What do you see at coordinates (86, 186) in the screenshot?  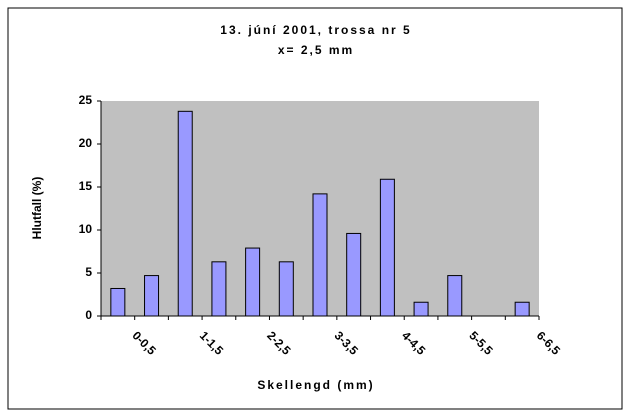 I see `y-tick-label: 15` at bounding box center [86, 186].